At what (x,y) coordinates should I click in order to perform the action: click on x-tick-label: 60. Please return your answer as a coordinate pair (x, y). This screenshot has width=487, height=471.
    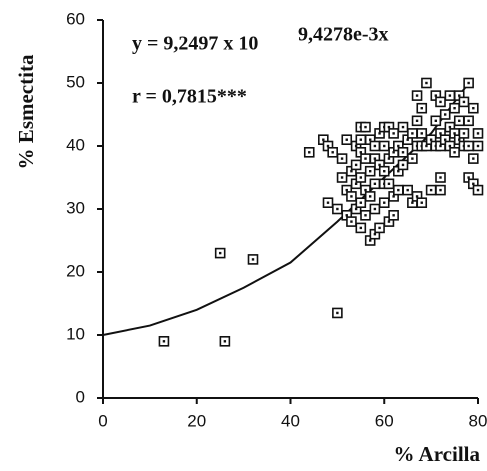
    Looking at the image, I should click on (384, 420).